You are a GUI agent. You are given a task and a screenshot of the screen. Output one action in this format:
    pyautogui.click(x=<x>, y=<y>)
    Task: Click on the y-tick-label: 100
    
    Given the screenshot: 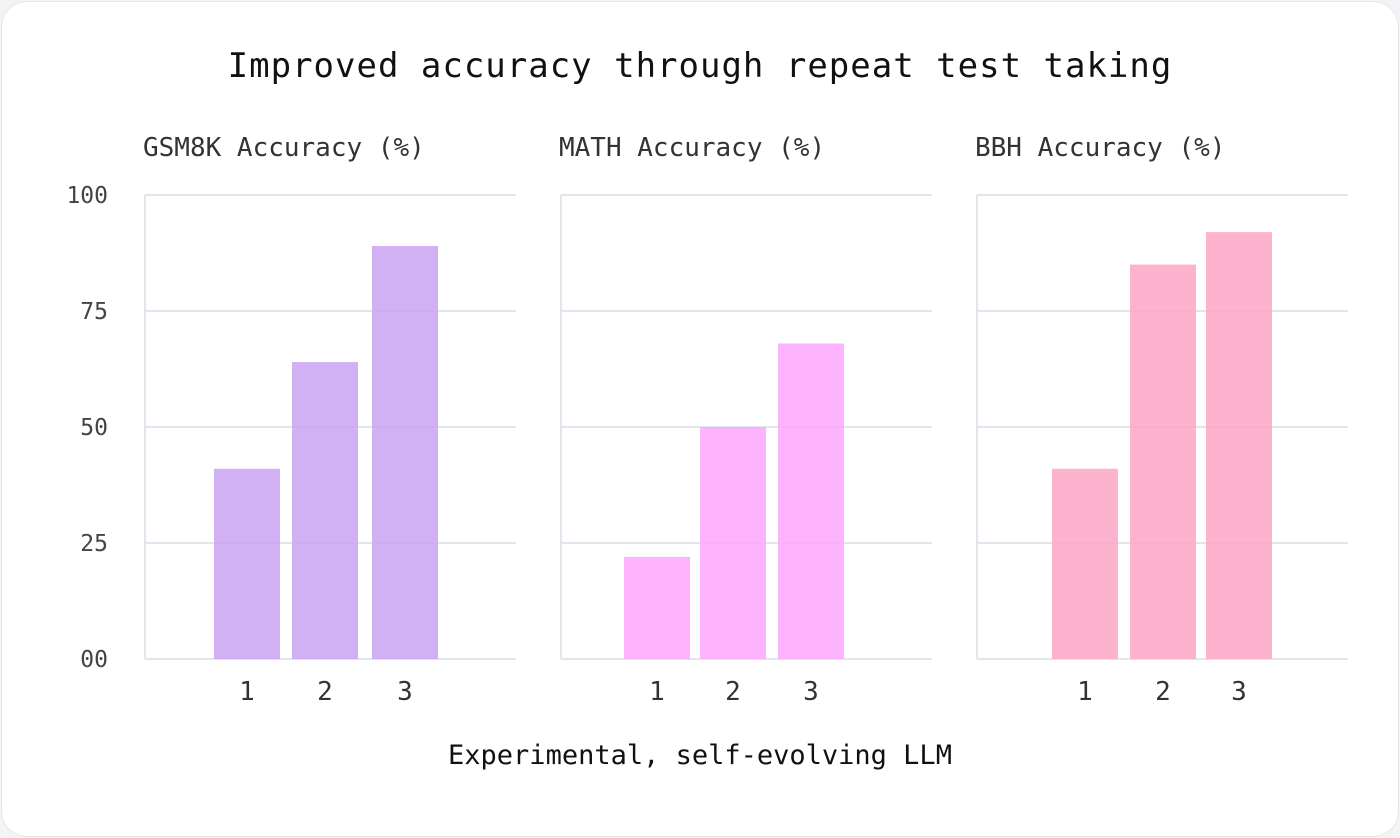 What is the action you would take?
    pyautogui.click(x=87, y=196)
    